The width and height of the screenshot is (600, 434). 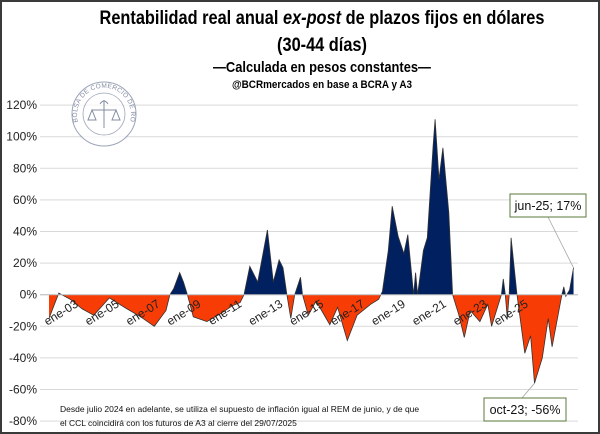 I want to click on bcr-logo: BOLSA DE COMERCIO DE ROSARIO, so click(x=104, y=114).